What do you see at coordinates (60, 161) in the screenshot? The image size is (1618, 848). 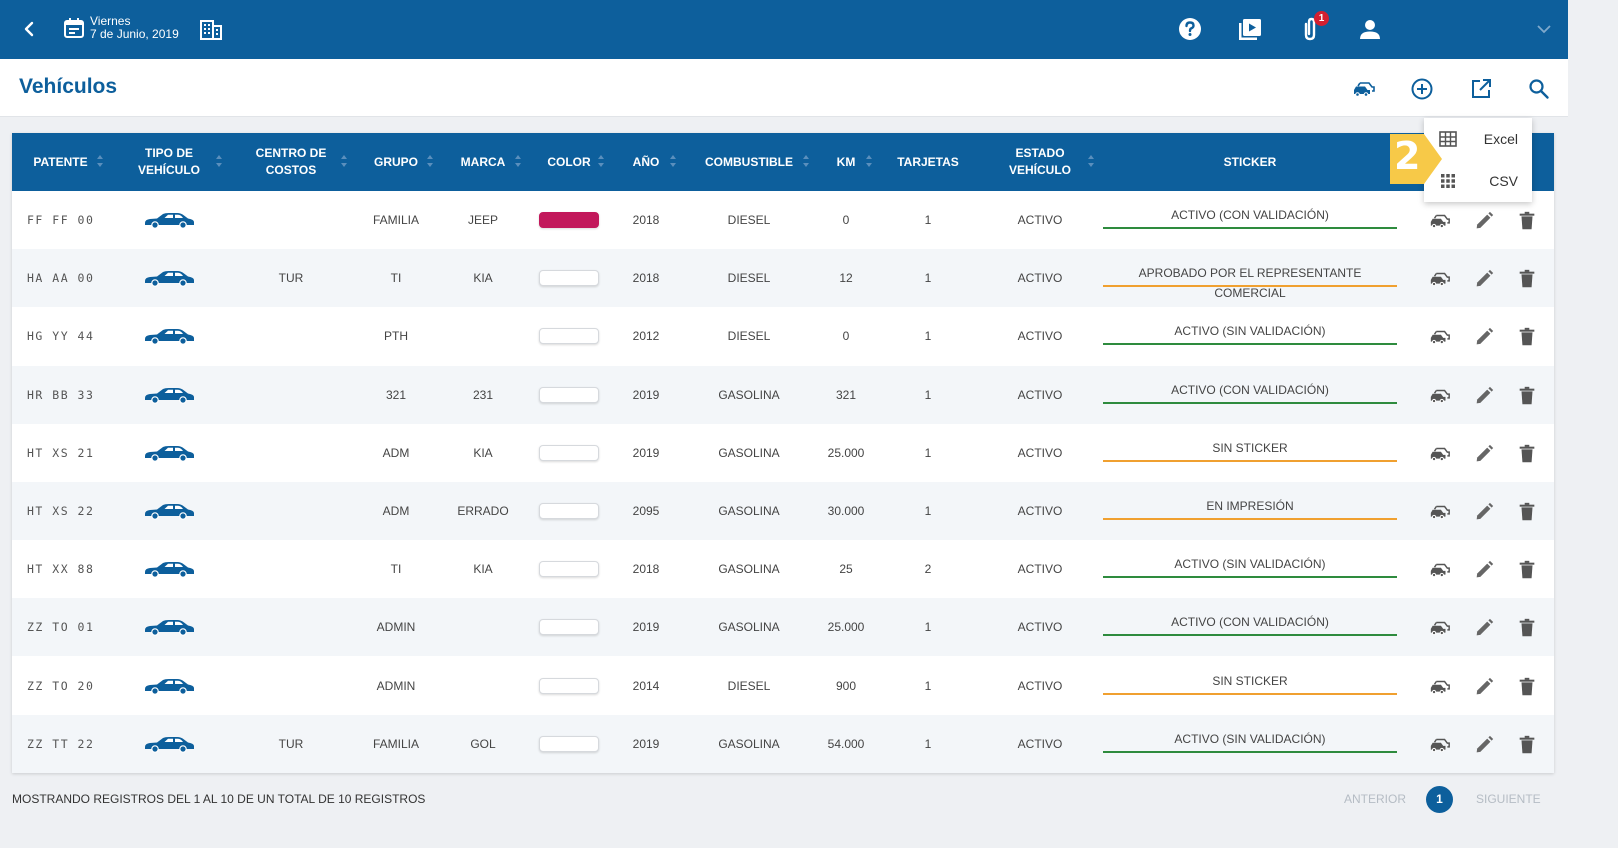 I see `column-header-patente: PATENTE` at bounding box center [60, 161].